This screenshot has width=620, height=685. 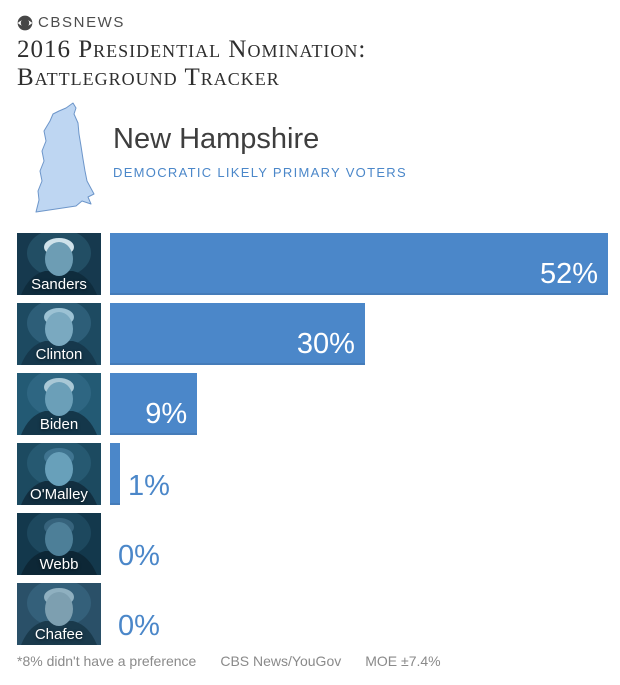 I want to click on result-bar: 30%, so click(x=237, y=334).